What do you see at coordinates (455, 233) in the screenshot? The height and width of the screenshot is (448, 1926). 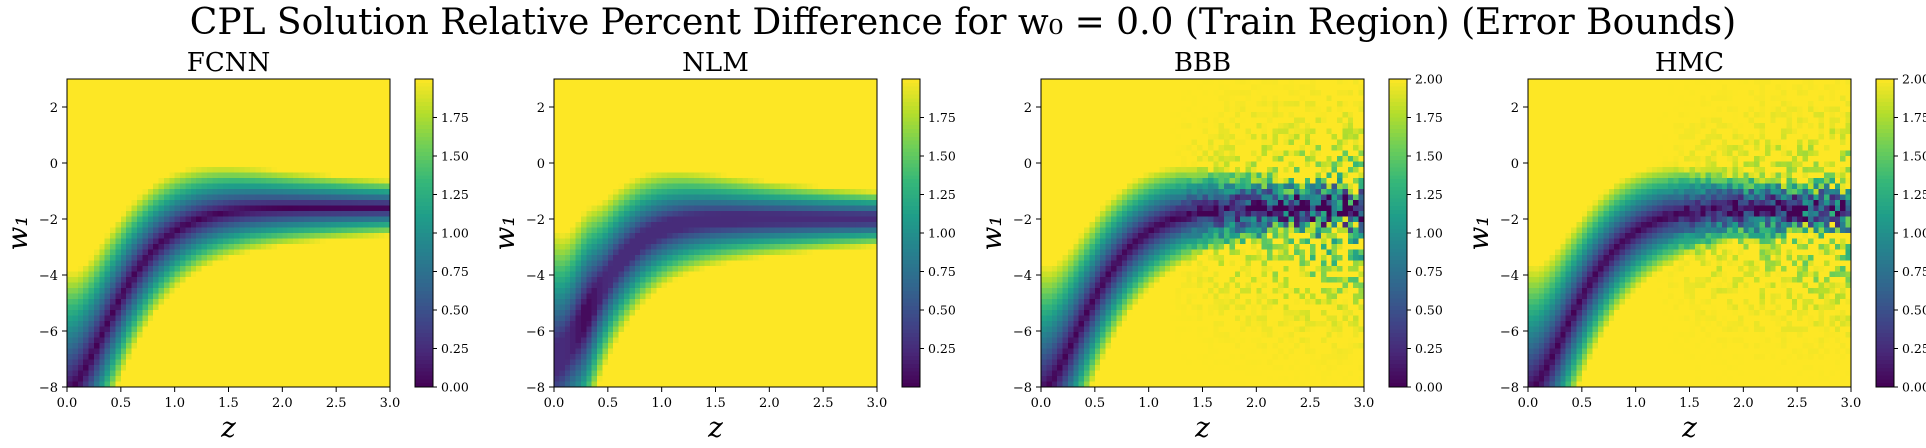 I see `colorbar-tick-label: 1.00` at bounding box center [455, 233].